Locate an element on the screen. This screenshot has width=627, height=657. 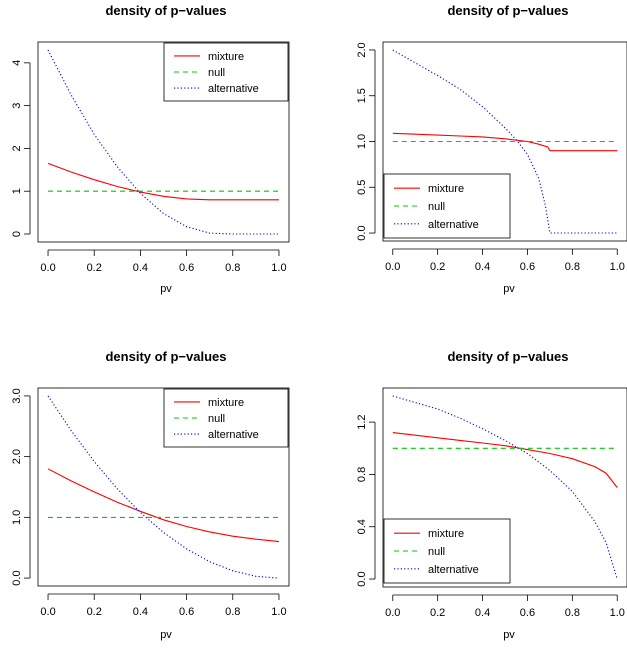
y-tick-label: 3 is located at coordinates (17, 106).